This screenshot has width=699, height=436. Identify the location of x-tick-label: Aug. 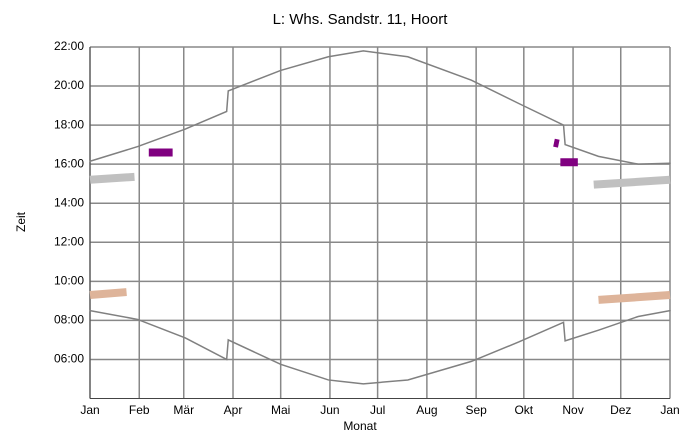
(426, 410).